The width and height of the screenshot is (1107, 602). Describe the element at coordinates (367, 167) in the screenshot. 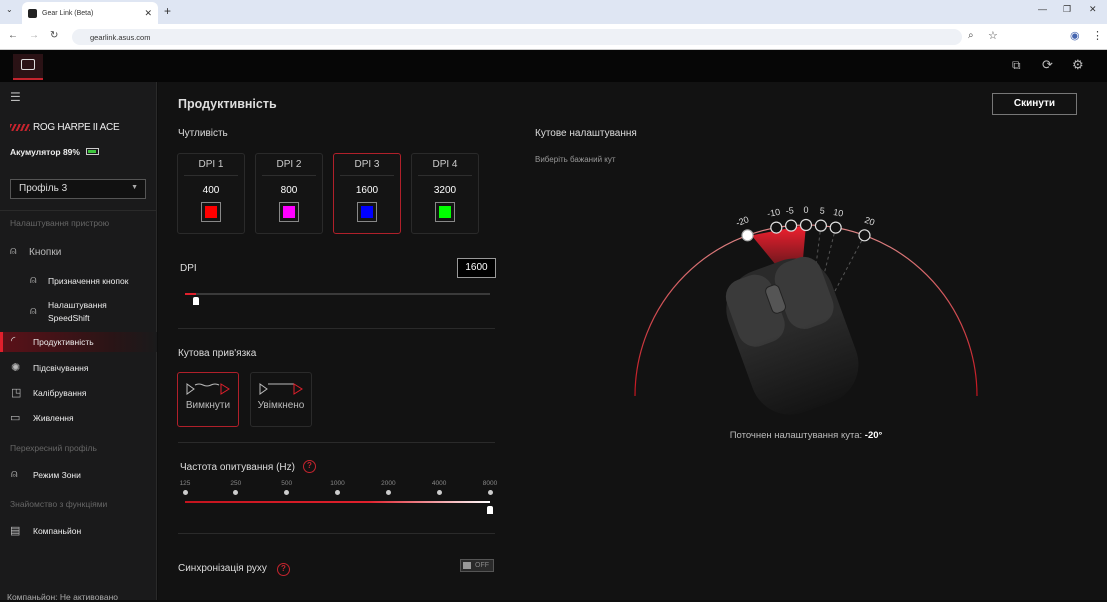

I see `dpi-preset-label: DPI 3` at that location.